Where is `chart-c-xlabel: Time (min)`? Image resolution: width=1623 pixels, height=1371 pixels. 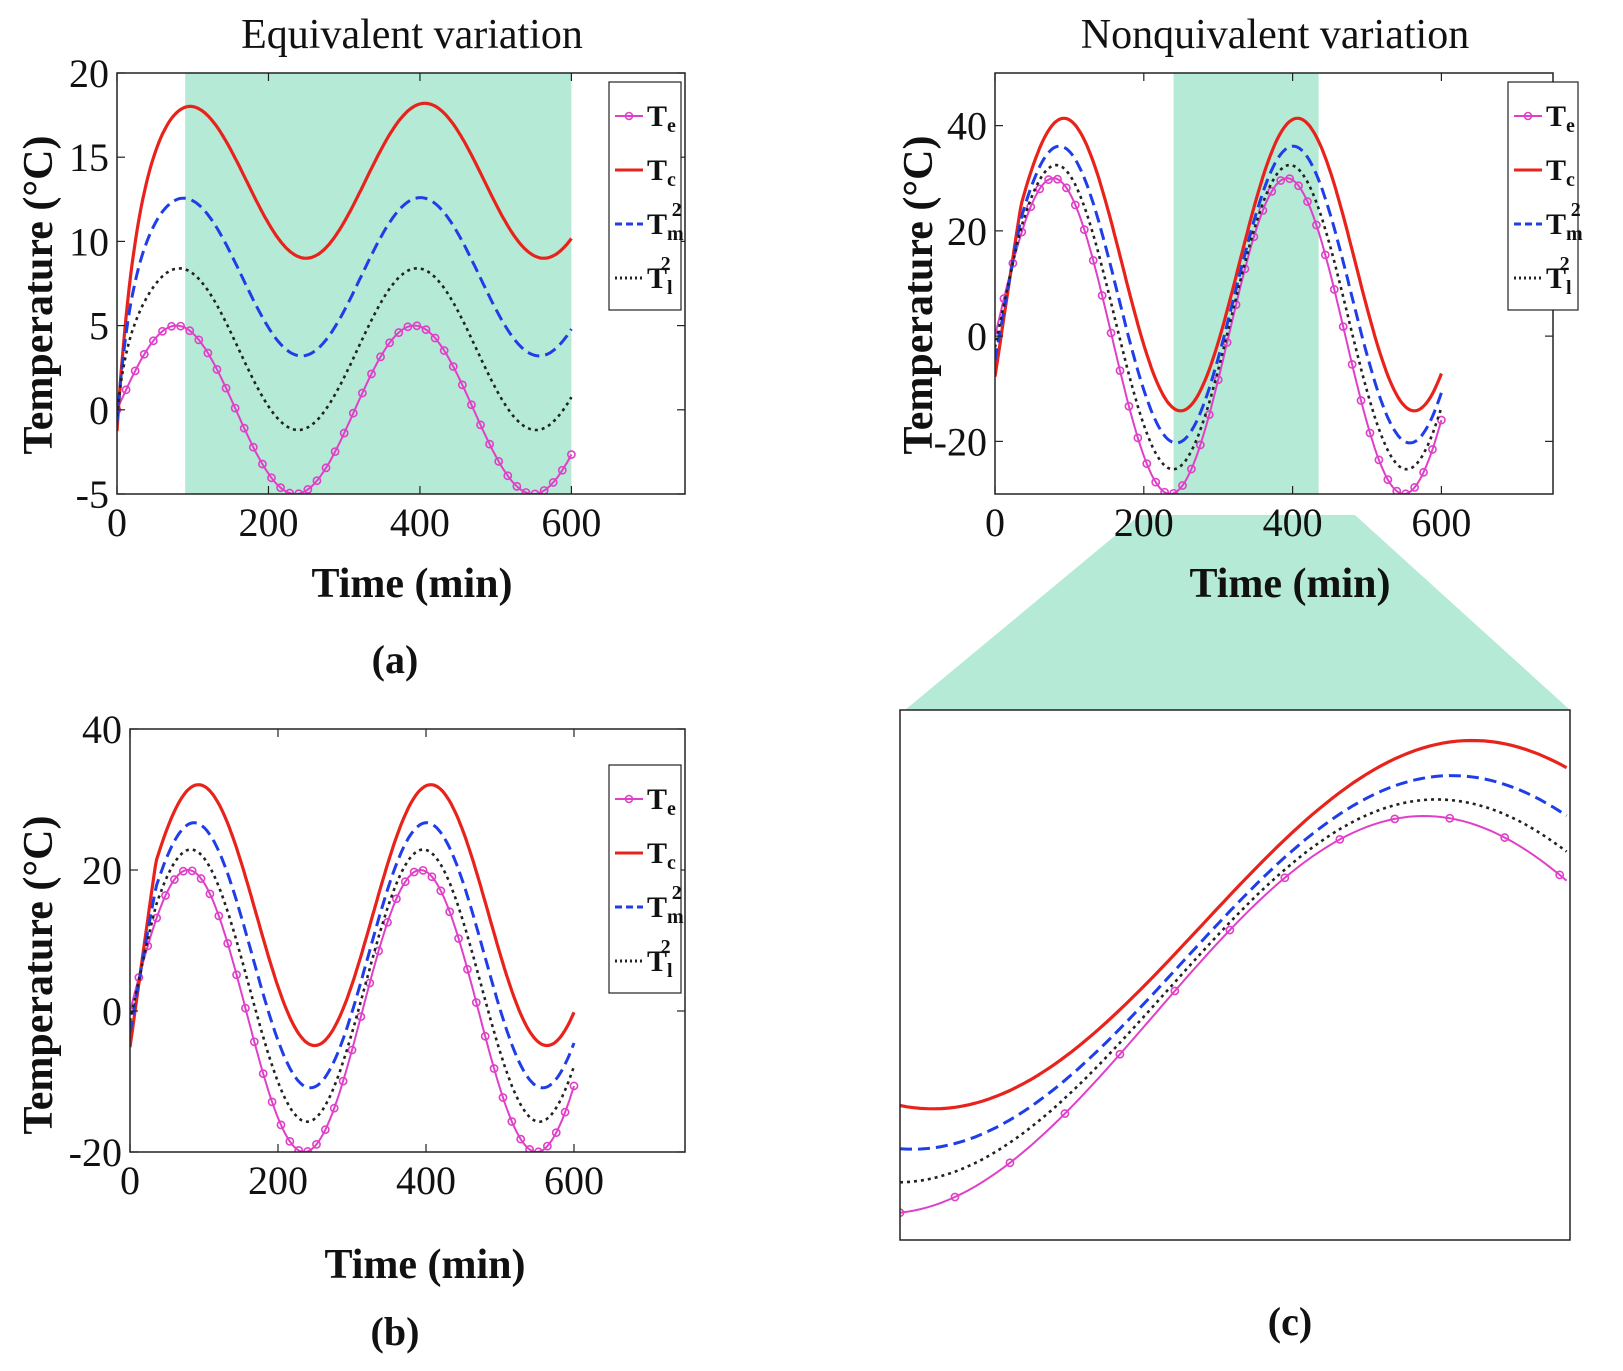
chart-c-xlabel: Time (min) is located at coordinates (1289, 584).